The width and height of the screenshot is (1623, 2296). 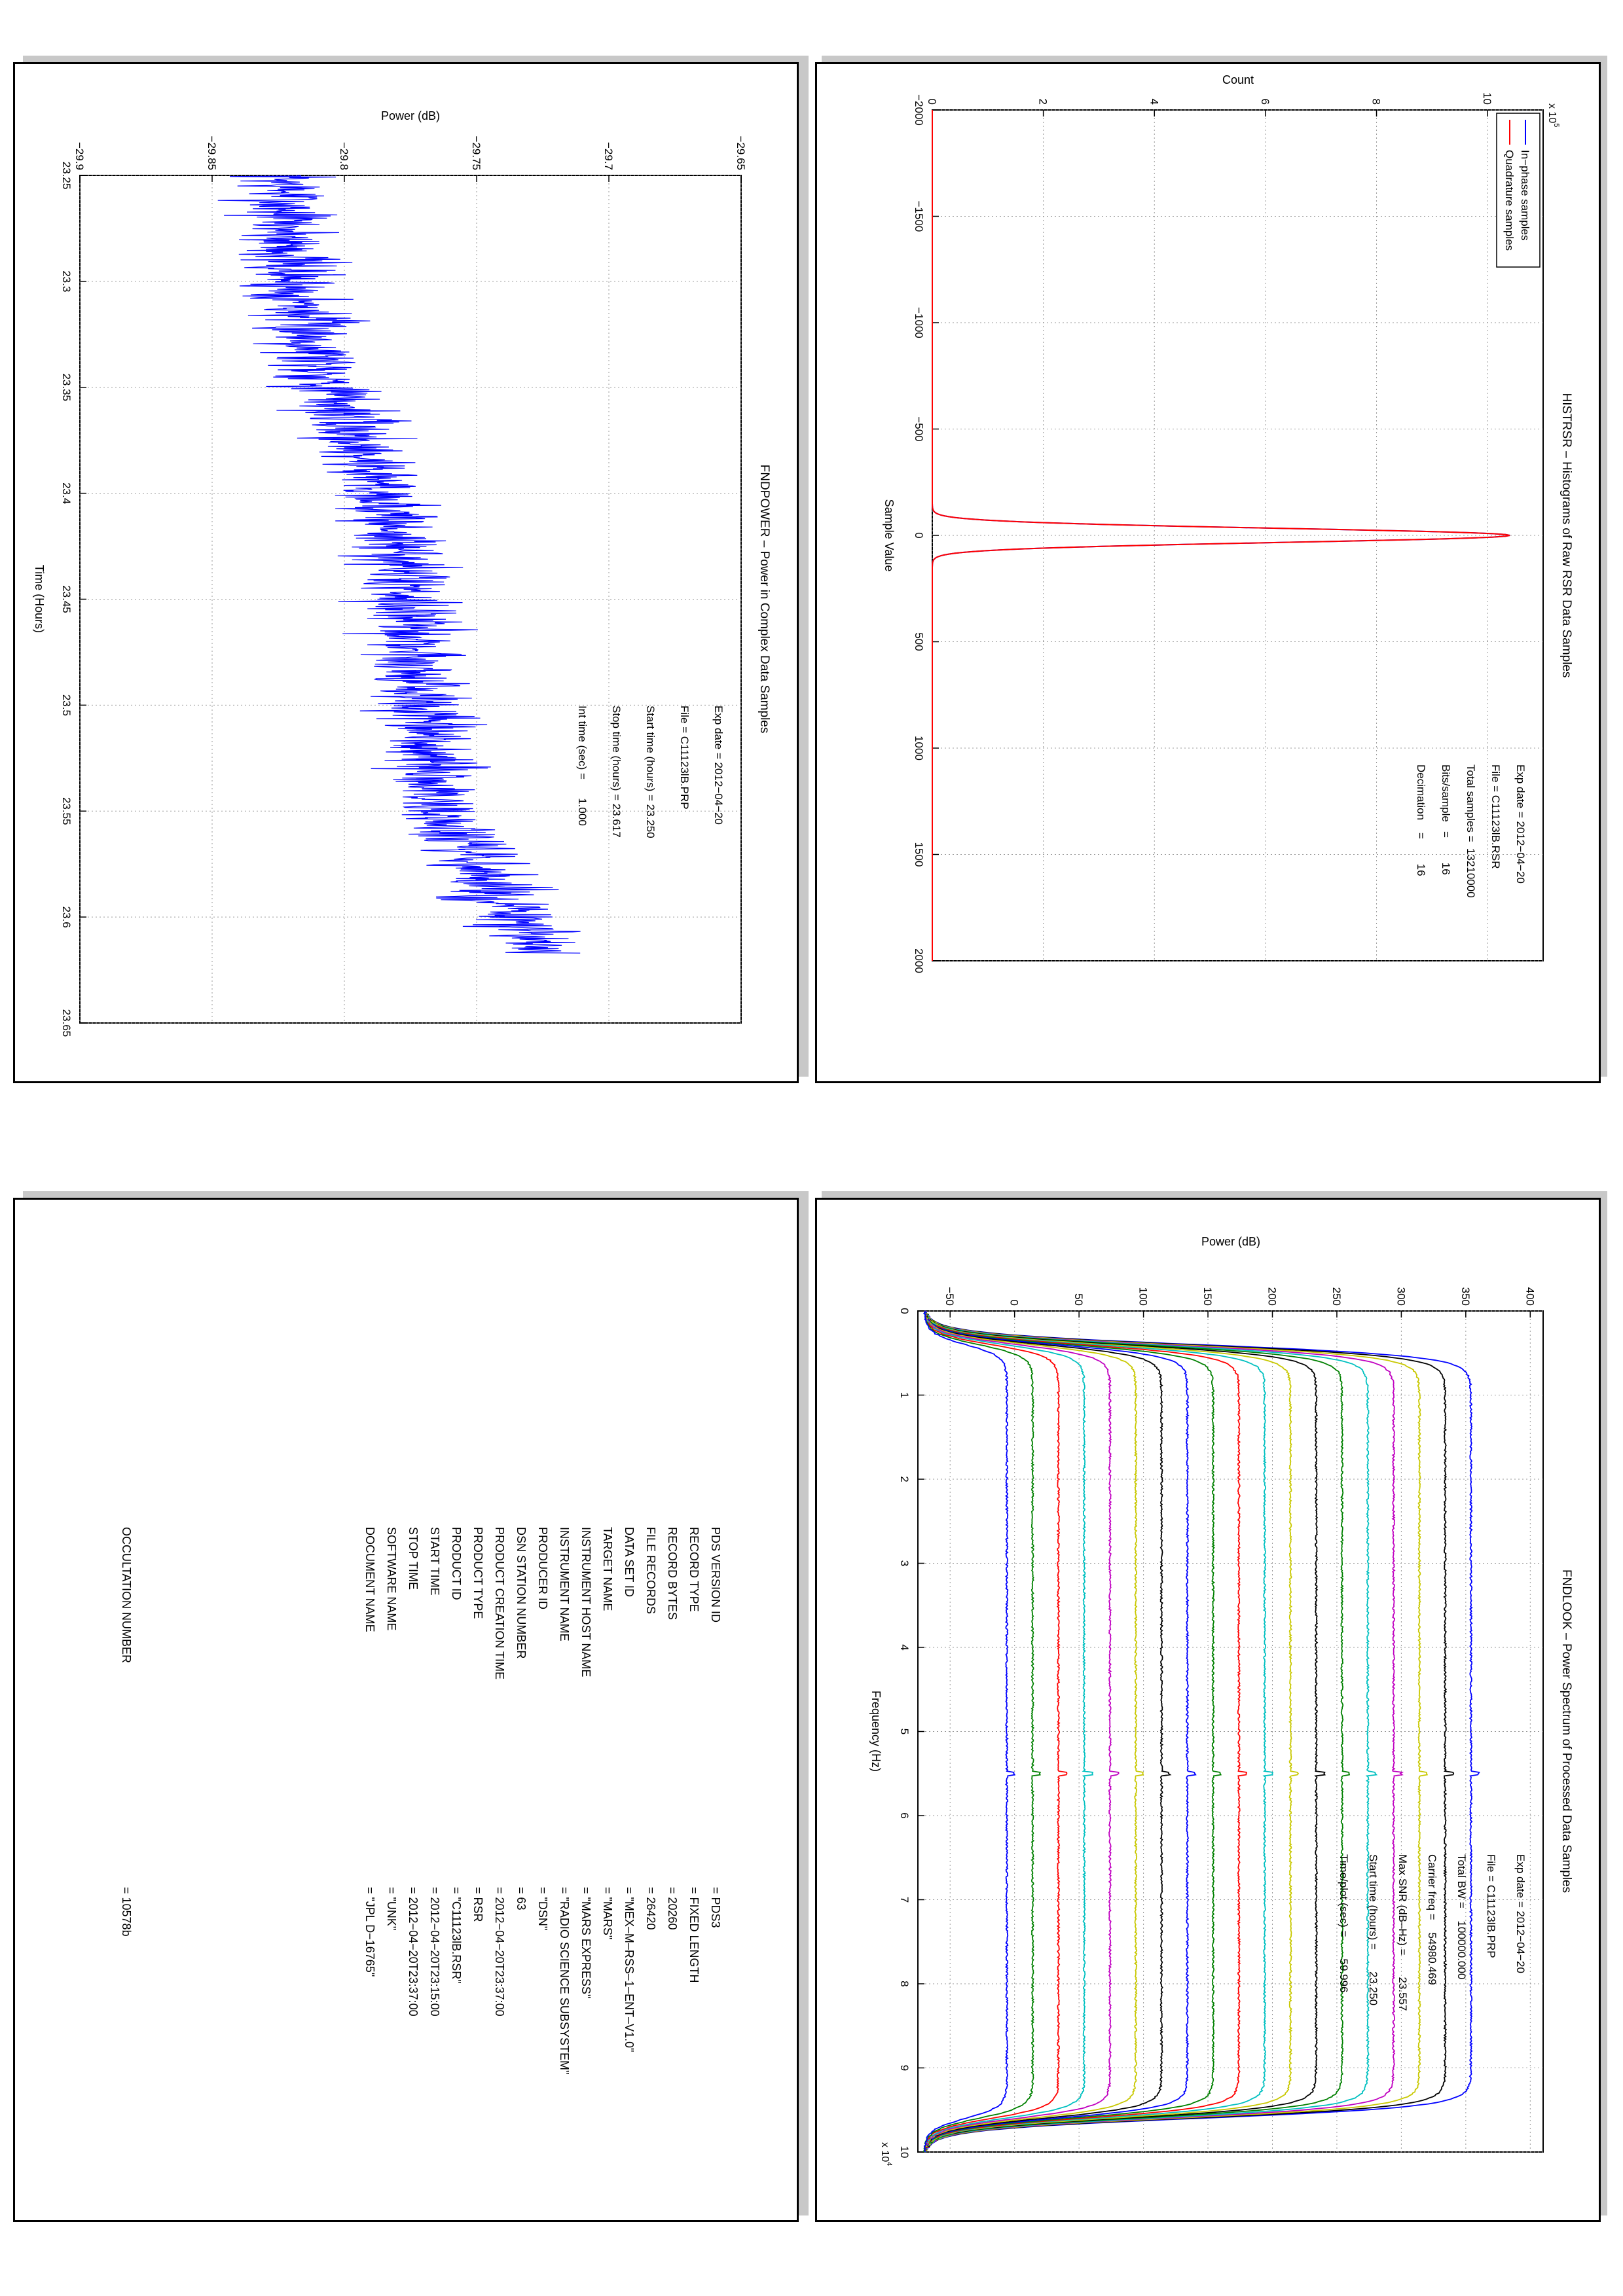 What do you see at coordinates (1207, 1296) in the screenshot?
I see `y-tick-label: 150` at bounding box center [1207, 1296].